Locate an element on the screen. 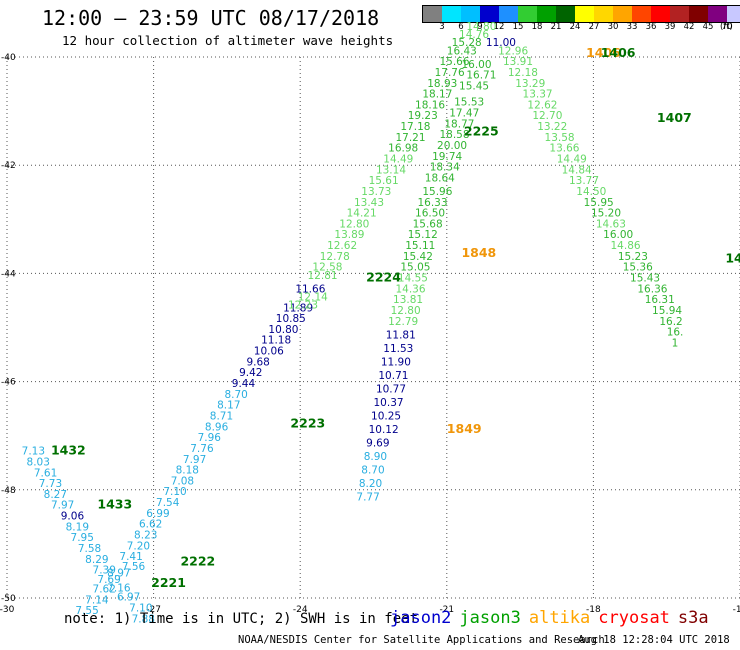  wave-height-value: 13.81 is located at coordinates (408, 300).